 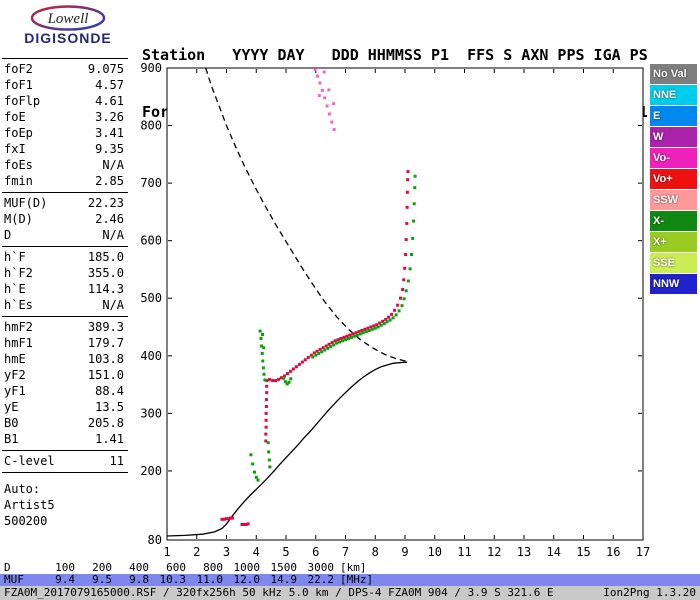 What do you see at coordinates (65, 407) in the screenshot?
I see `param-row-ye: yE 13.5` at bounding box center [65, 407].